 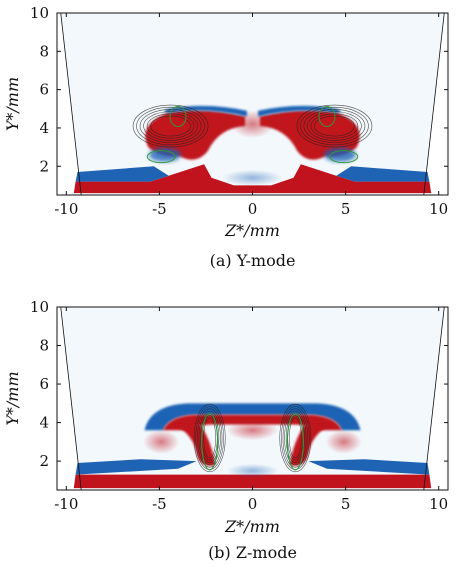 I want to click on vortex-blue-core-left, so click(x=164, y=154).